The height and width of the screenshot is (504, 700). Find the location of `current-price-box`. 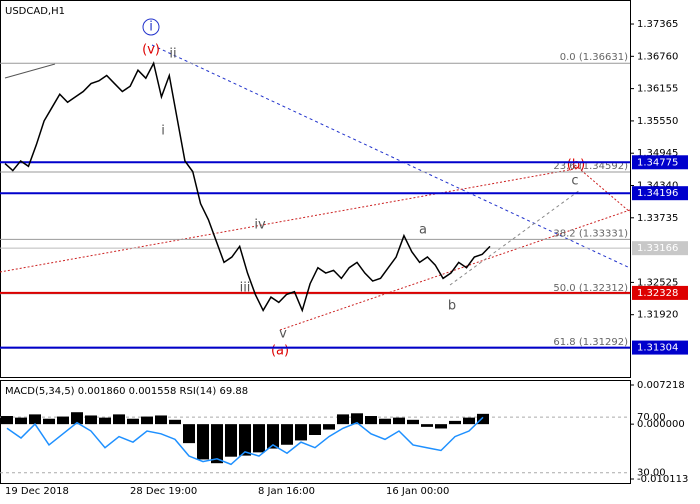

current-price-box is located at coordinates (660, 248).